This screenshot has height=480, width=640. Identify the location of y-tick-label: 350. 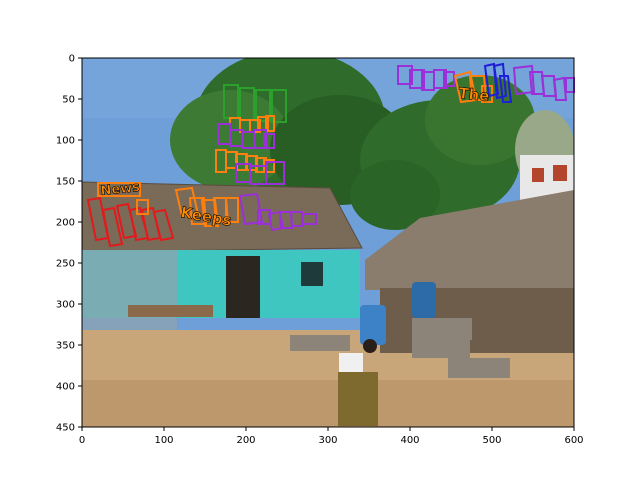
(65, 346).